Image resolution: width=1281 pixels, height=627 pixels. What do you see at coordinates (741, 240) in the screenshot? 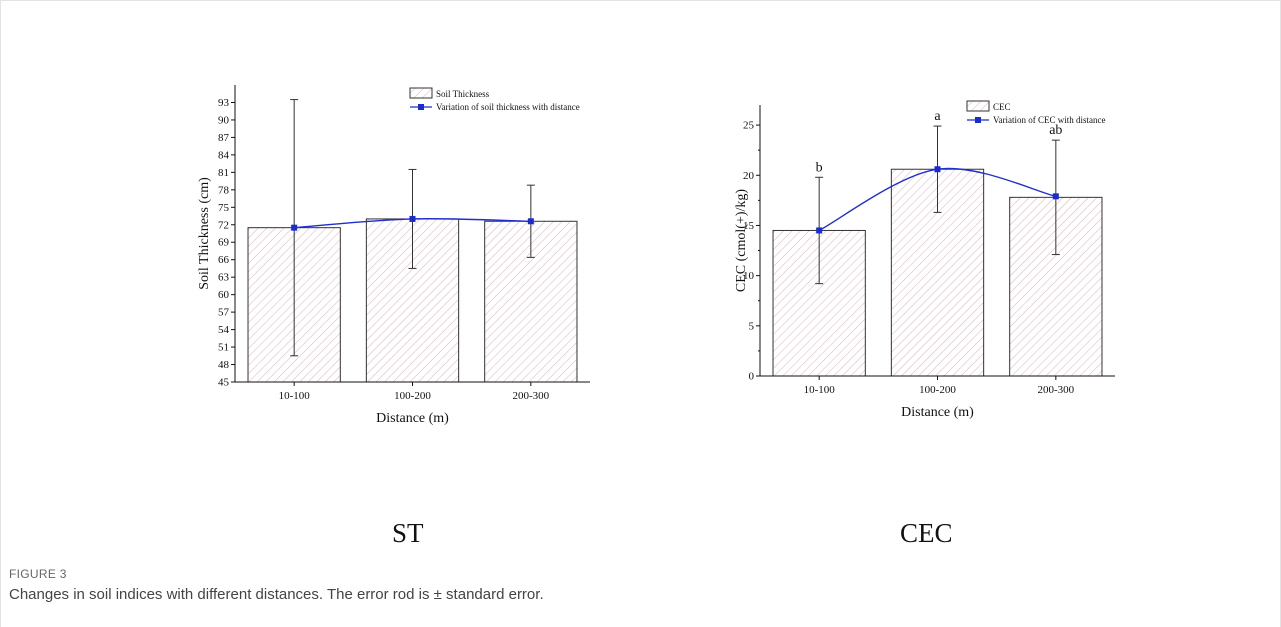
I see `y-axis-label: CEC (cmol(+)/kg)` at bounding box center [741, 240].